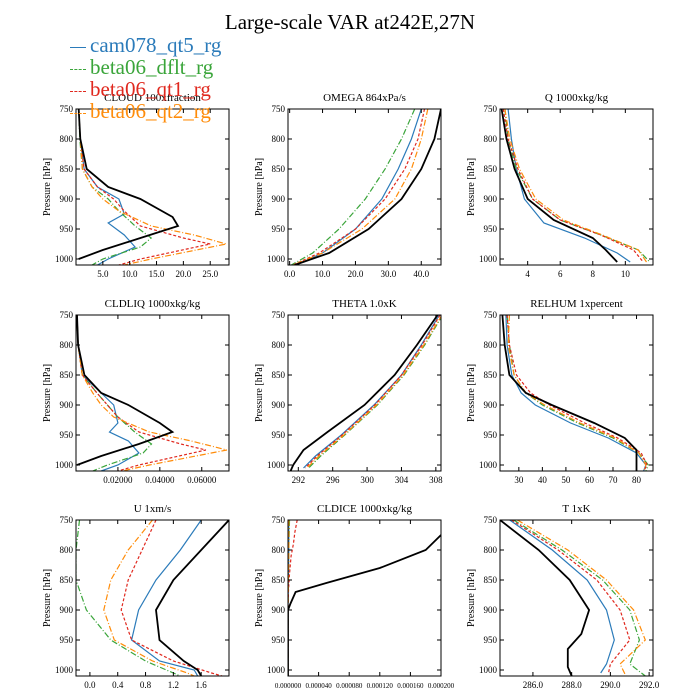 This screenshot has width=700, height=700. I want to click on x-tick-label: 304, so click(402, 480).